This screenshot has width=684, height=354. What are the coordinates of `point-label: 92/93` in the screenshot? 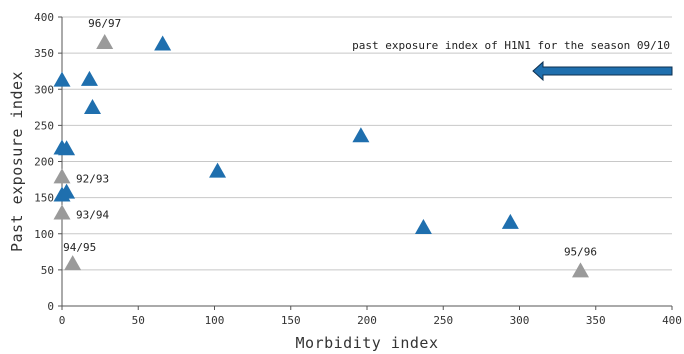 It's located at (92, 178).